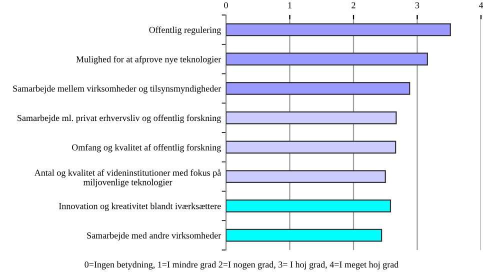  Describe the element at coordinates (241, 265) in the screenshot. I see `text: 0=Ingen betydning, 1=I mindre grad 2=I nogen grad, 3= I hoj grad, 4=I meget hoj grad` at that location.